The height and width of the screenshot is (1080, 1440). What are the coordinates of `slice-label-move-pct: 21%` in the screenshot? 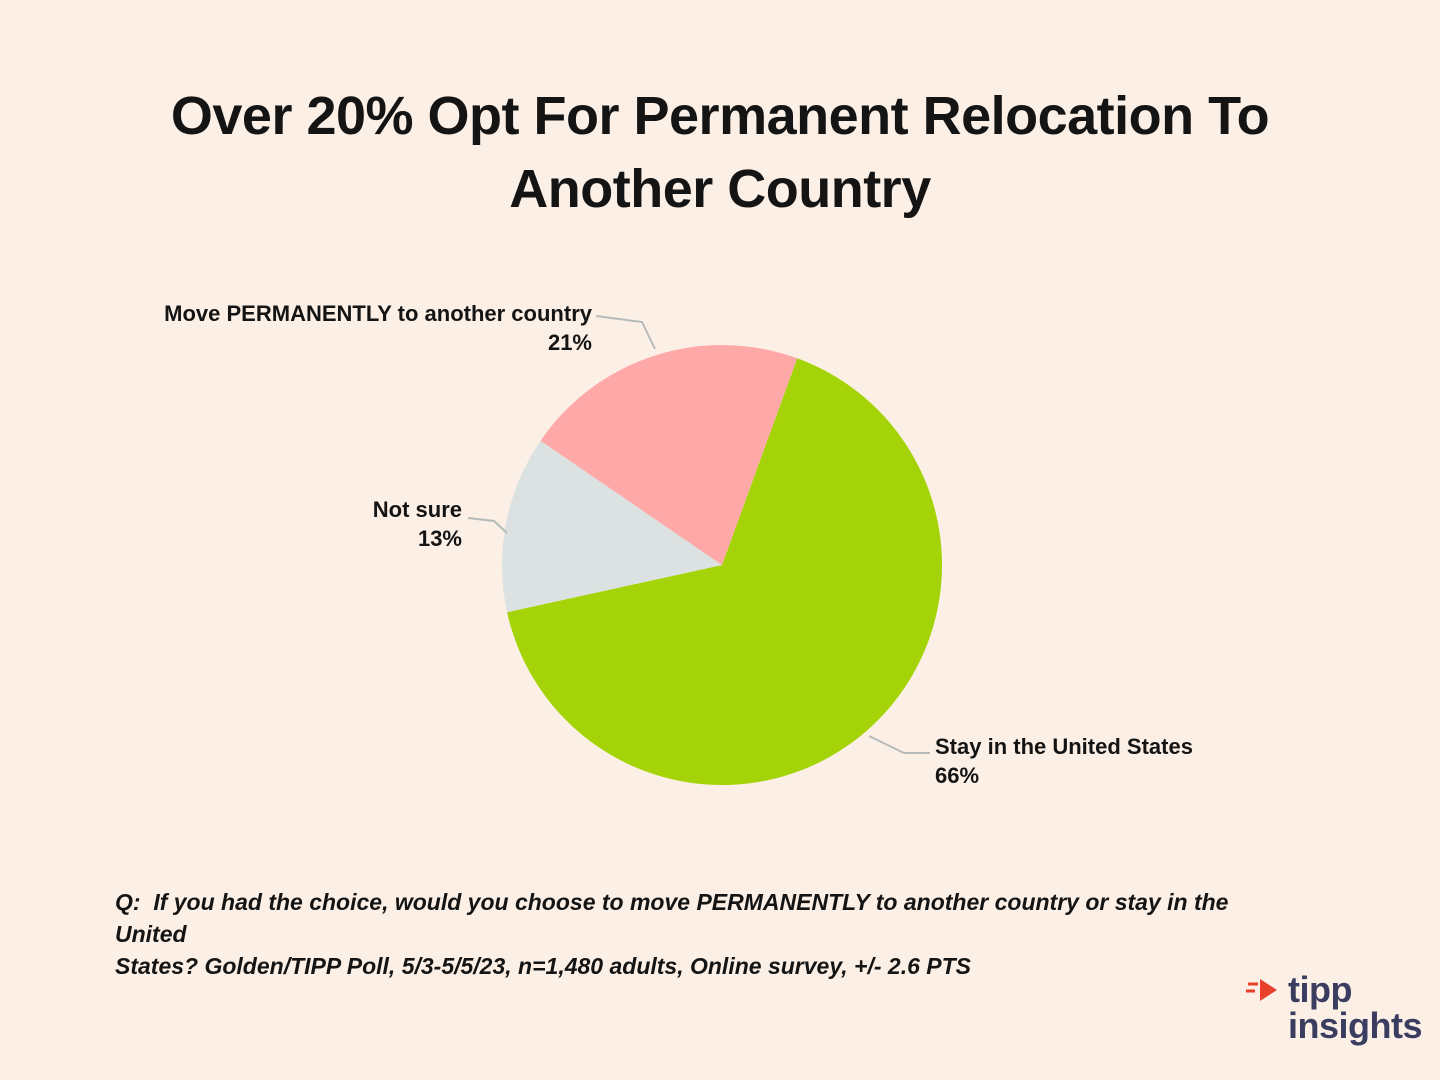 It's located at (569, 342).